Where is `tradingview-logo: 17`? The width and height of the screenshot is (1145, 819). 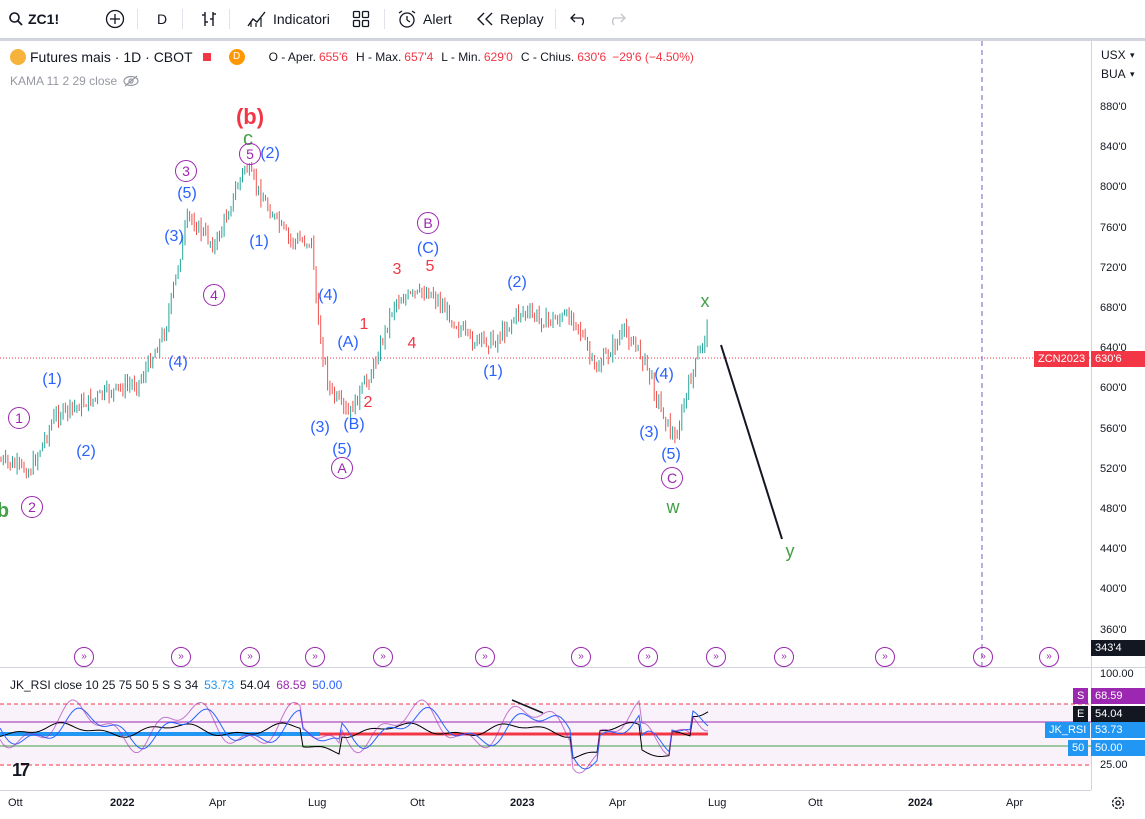
tradingview-logo: 17 is located at coordinates (21, 770).